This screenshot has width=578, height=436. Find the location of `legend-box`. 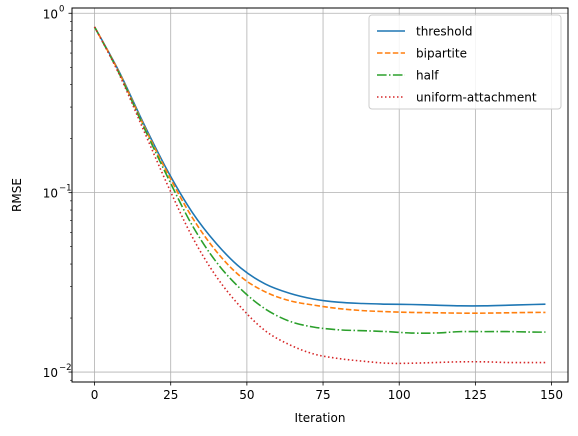

legend-box is located at coordinates (465, 62).